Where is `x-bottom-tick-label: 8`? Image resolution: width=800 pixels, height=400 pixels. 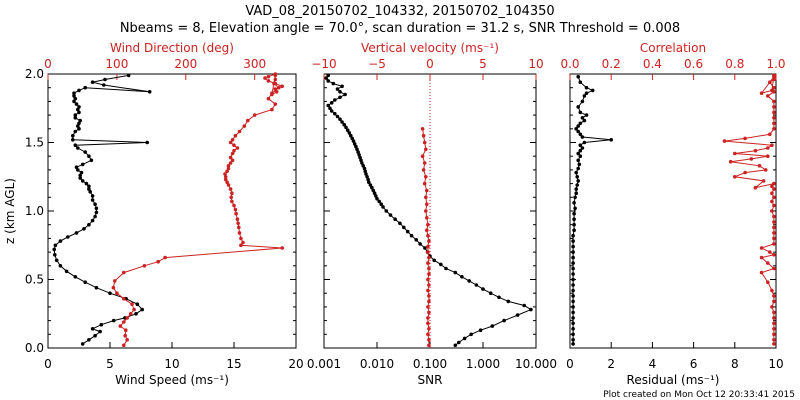
x-bottom-tick-label: 8 is located at coordinates (735, 364).